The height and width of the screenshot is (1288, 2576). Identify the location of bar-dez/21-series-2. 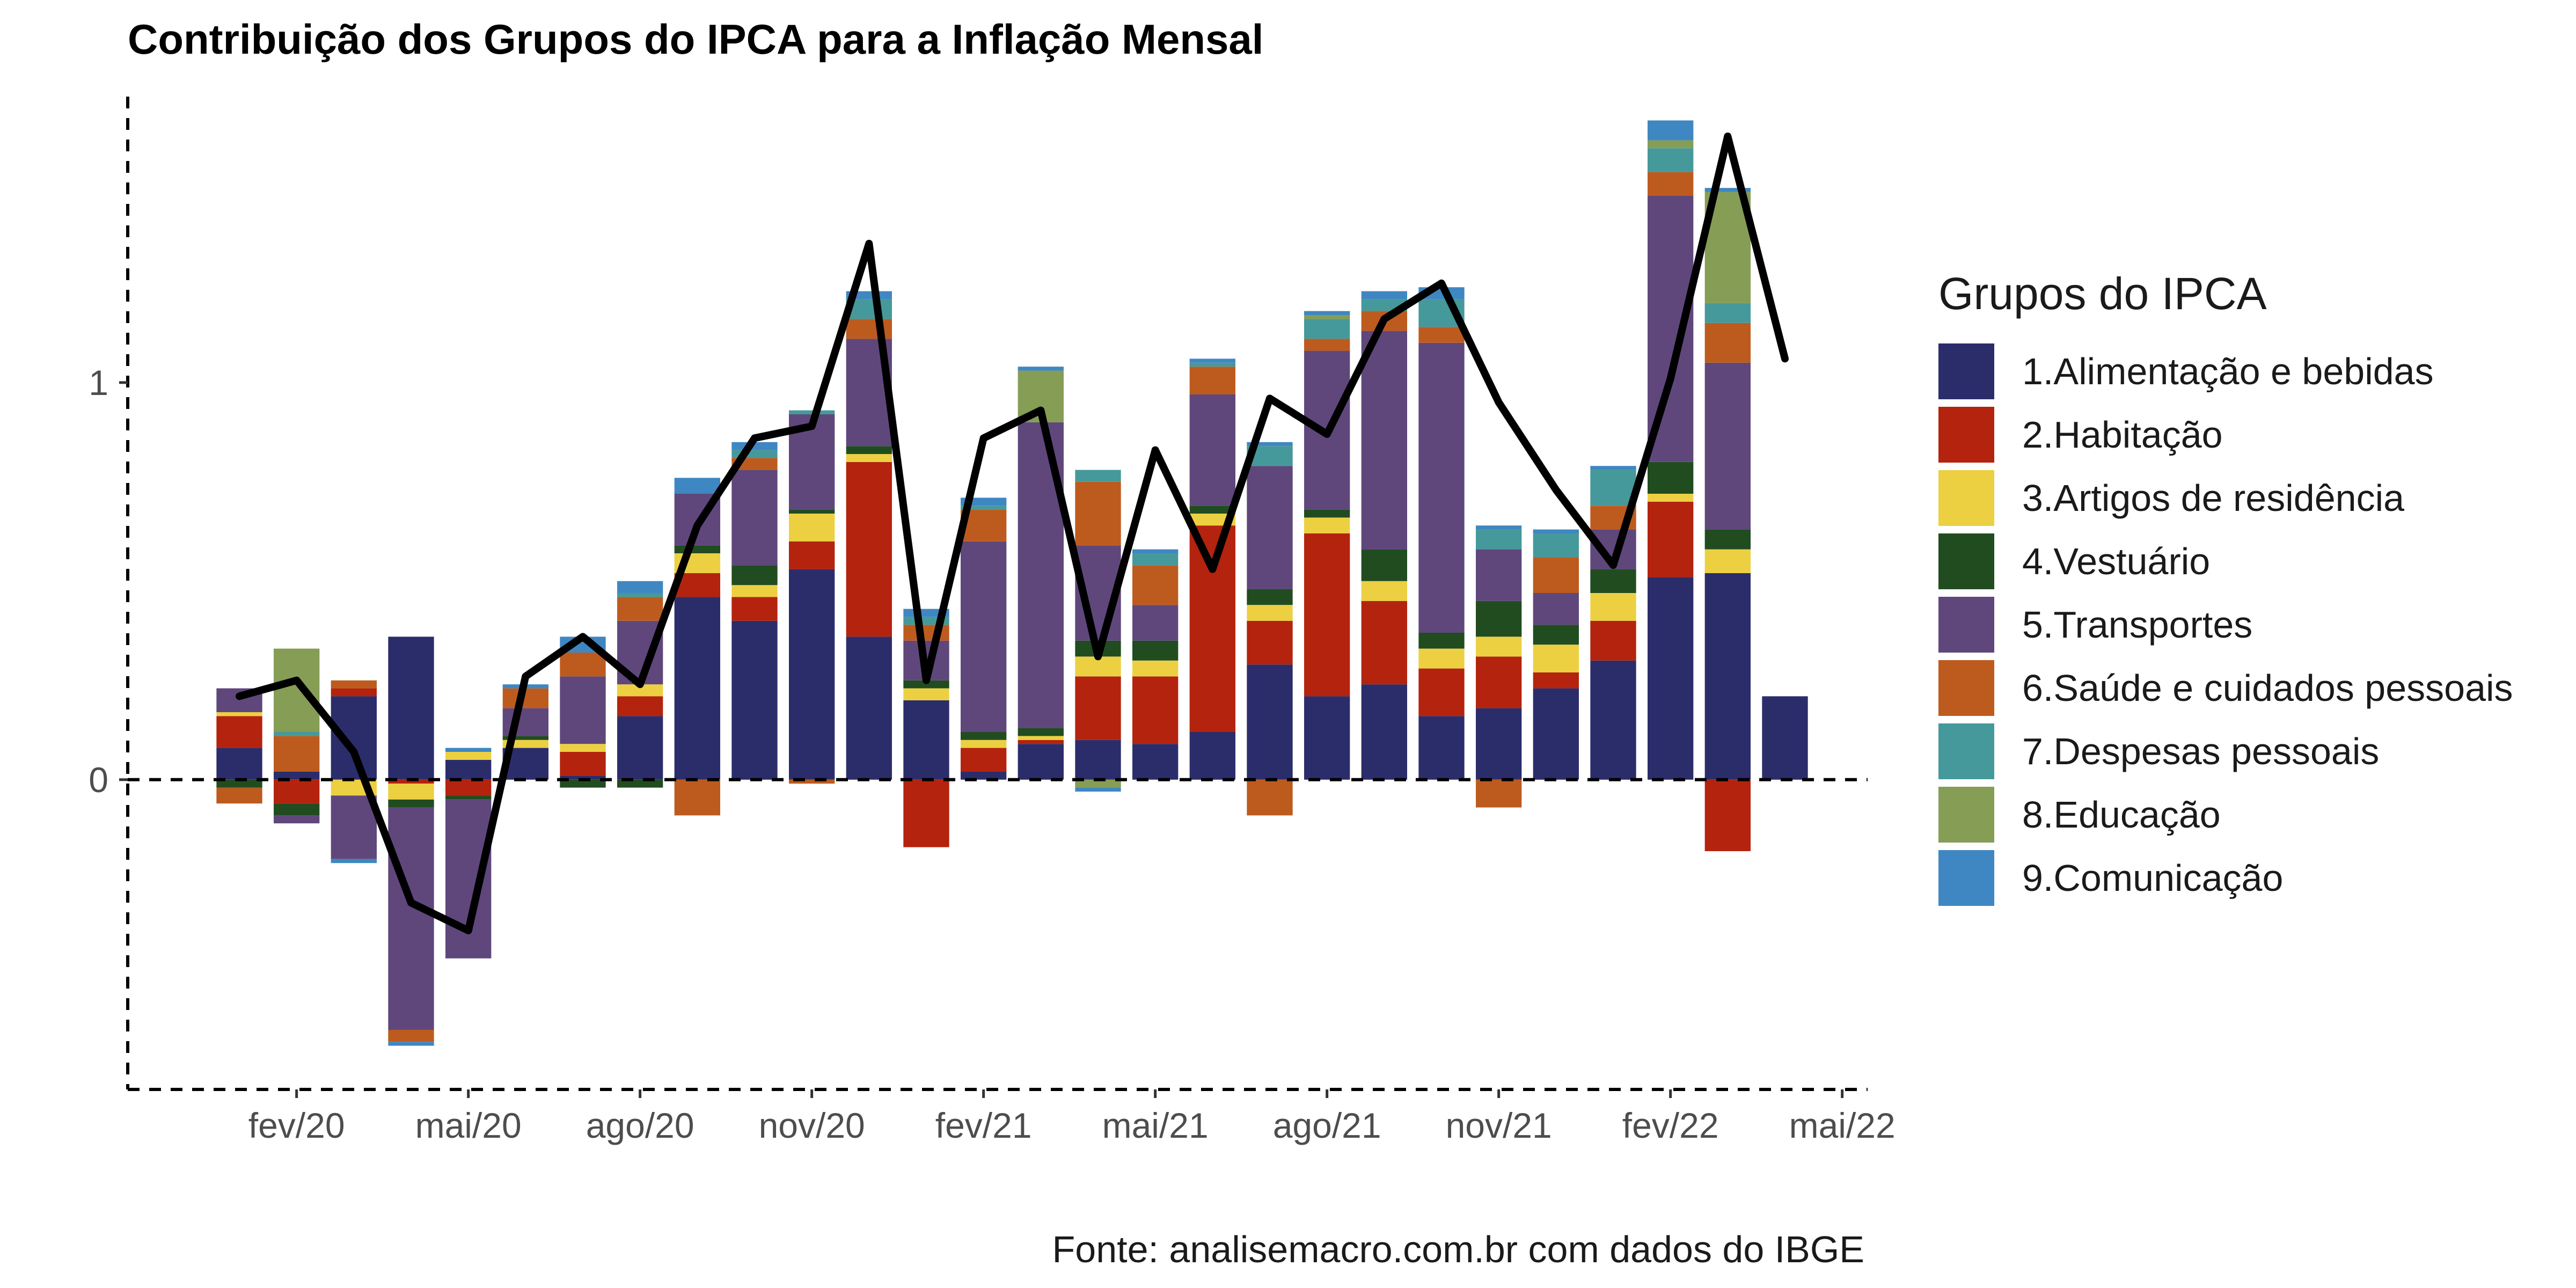
(1556, 680).